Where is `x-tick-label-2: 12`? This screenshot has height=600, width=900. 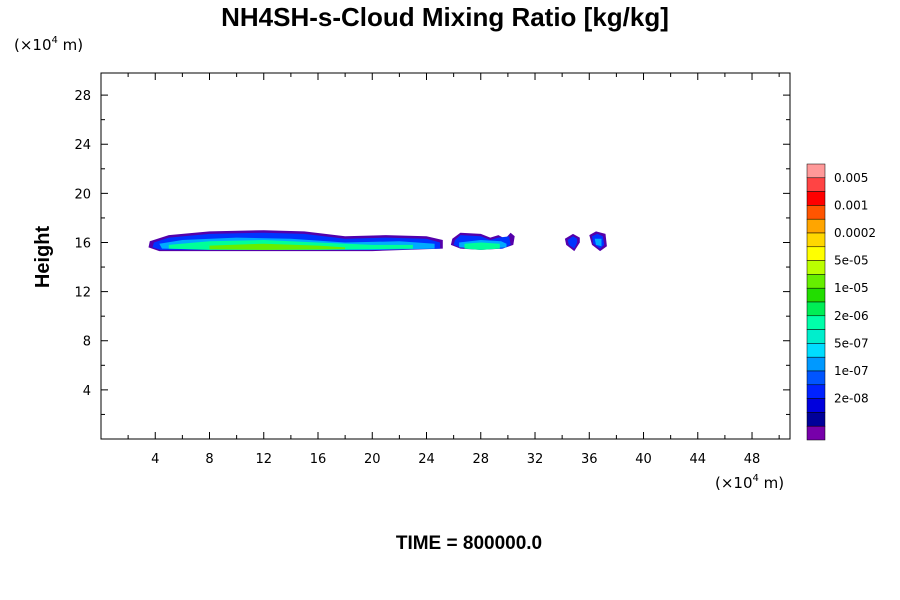 x-tick-label-2: 12 is located at coordinates (263, 459).